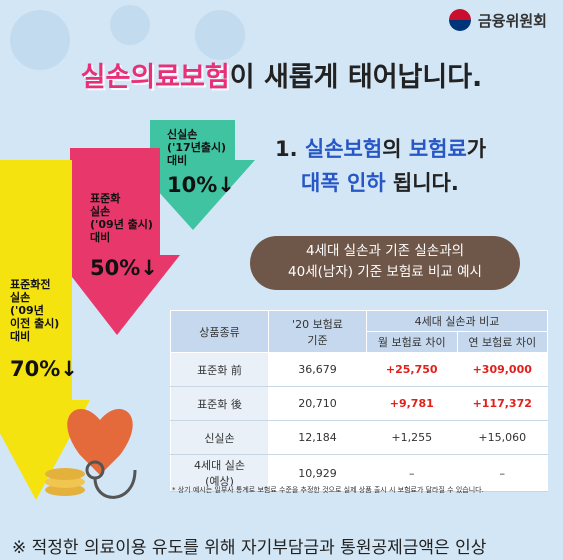 The width and height of the screenshot is (563, 560). What do you see at coordinates (457, 321) in the screenshot?
I see `header-cell: 4세대 실손과 비교` at bounding box center [457, 321].